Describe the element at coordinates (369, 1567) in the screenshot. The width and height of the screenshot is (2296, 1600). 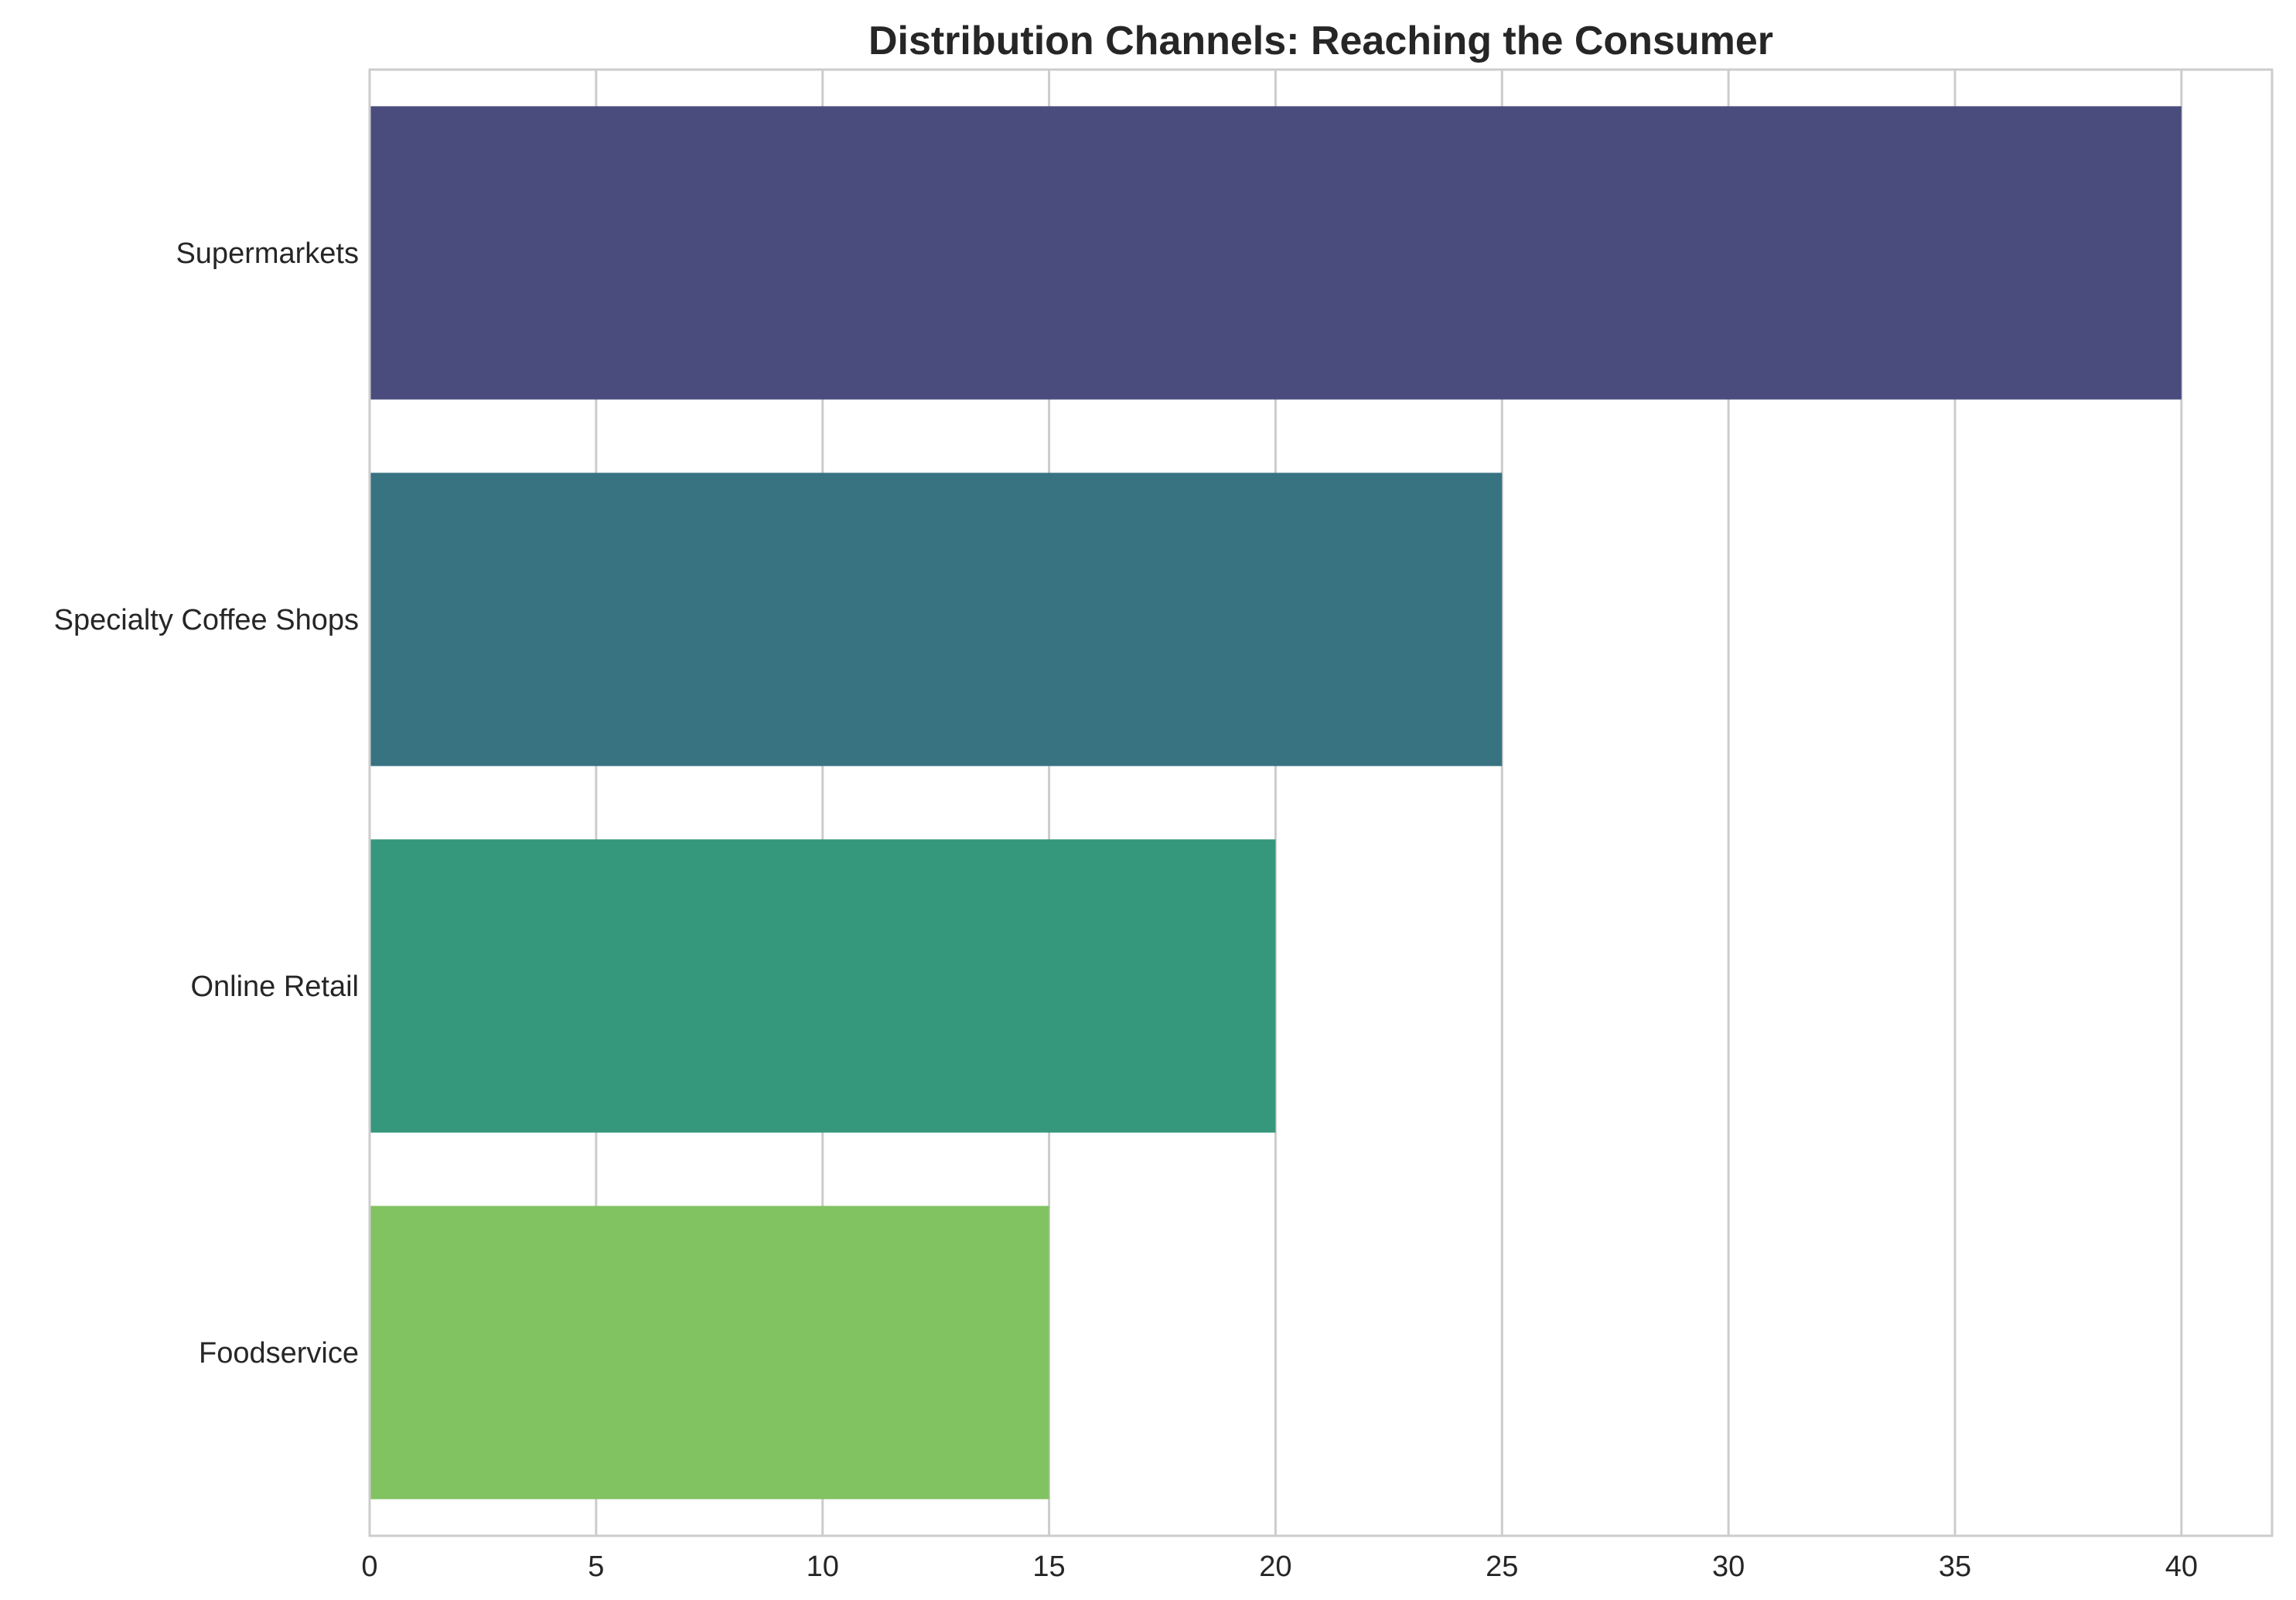
I see `x-tick-label: 0` at that location.